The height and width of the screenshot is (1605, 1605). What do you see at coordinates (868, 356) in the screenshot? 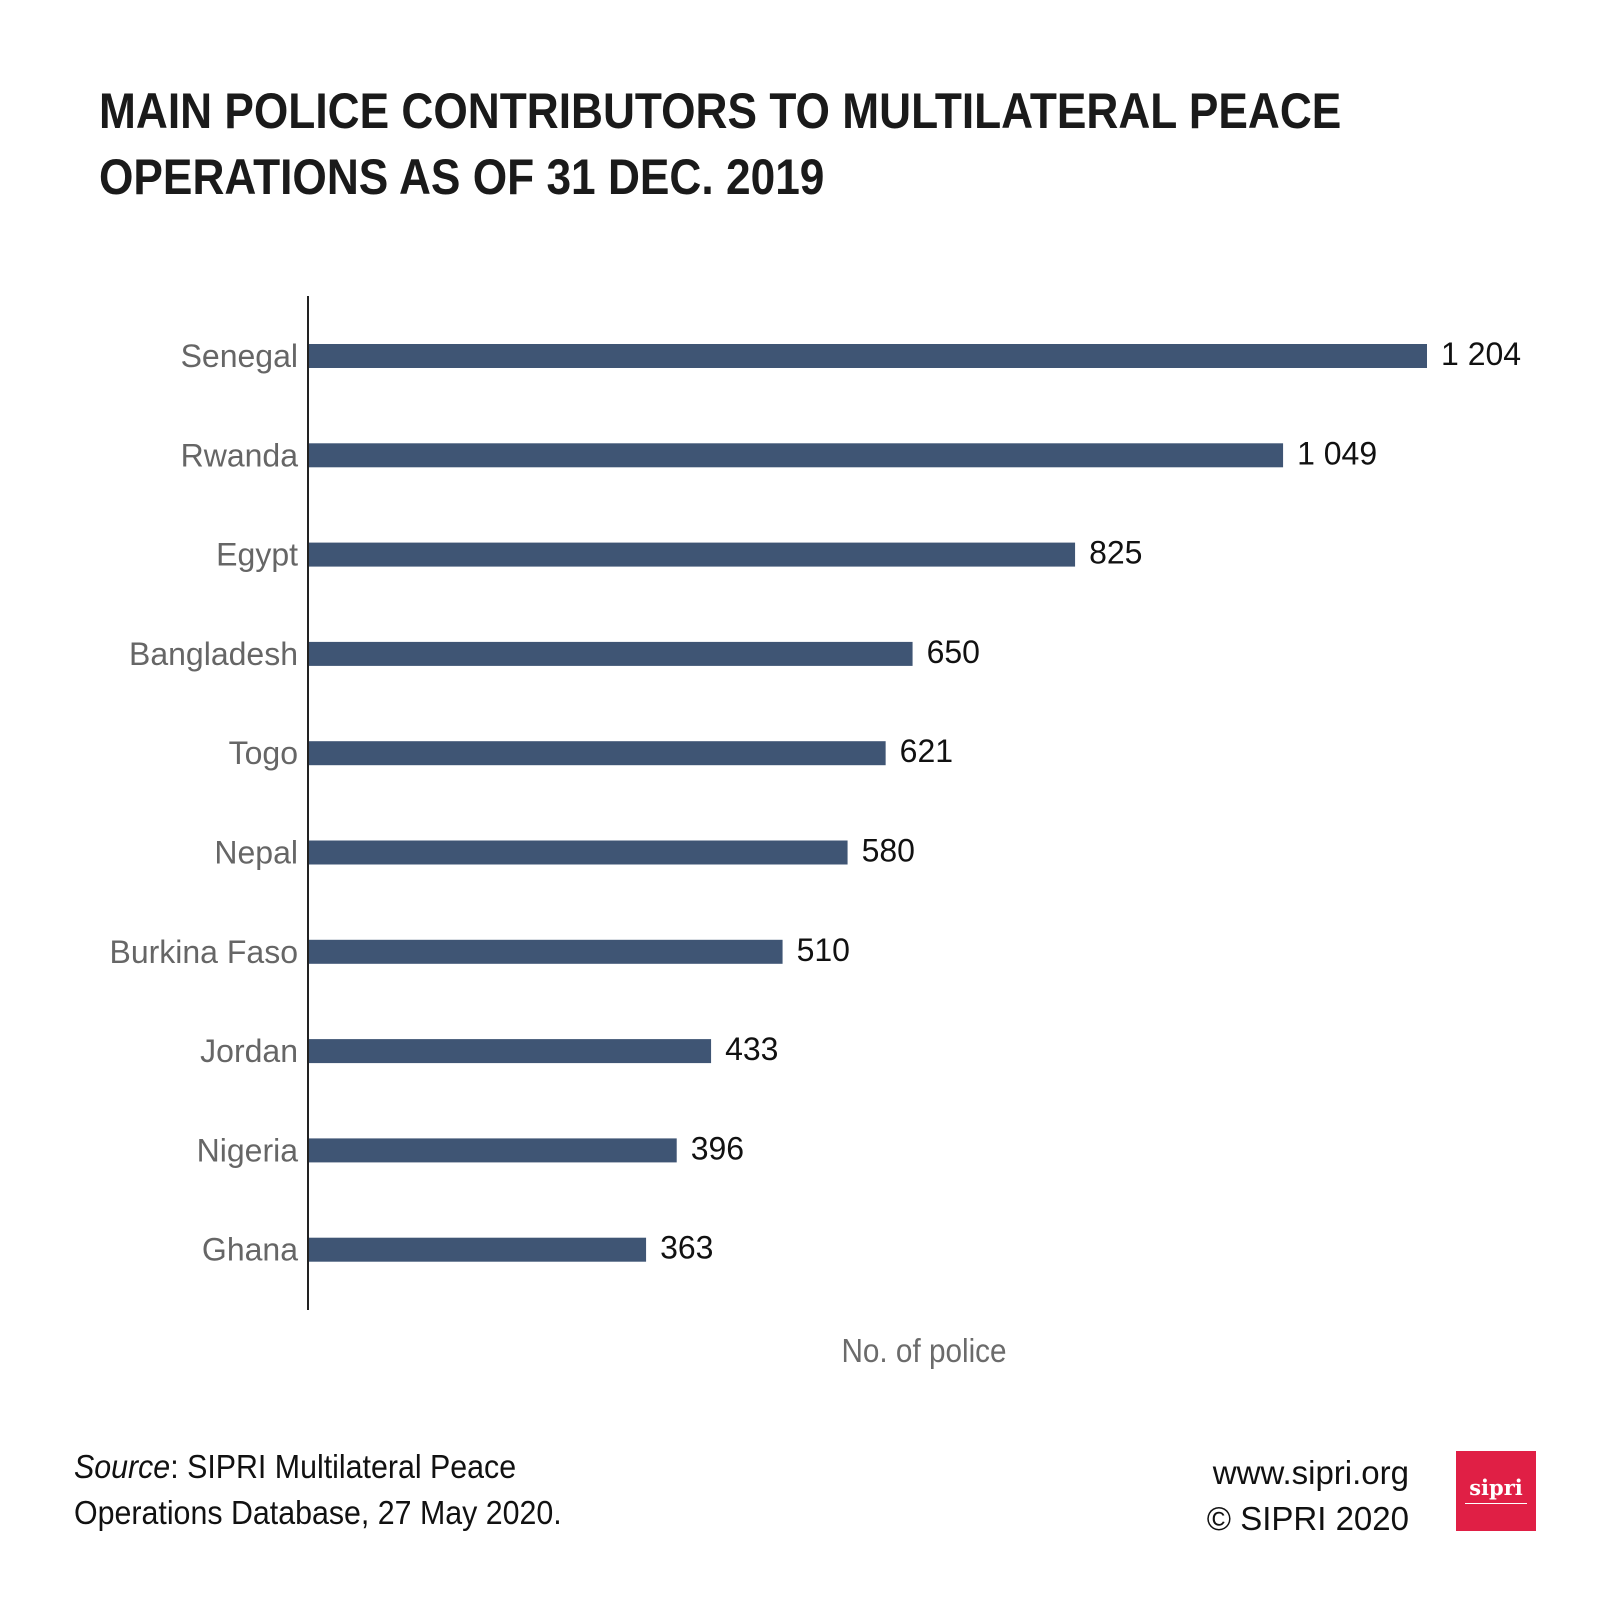
I see `bar-senegal` at bounding box center [868, 356].